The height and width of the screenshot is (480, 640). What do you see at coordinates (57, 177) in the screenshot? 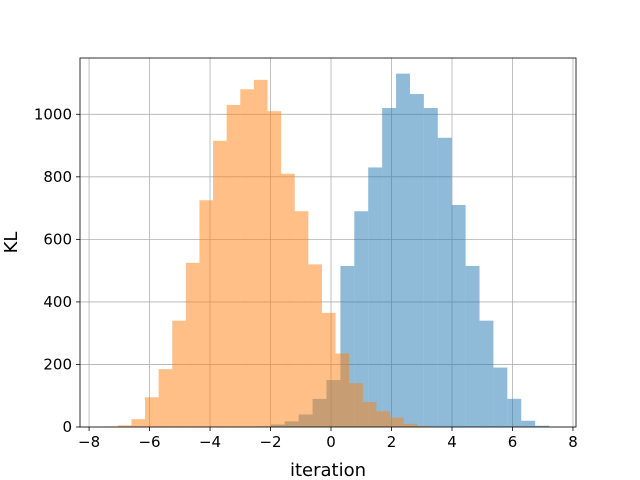
I see `y-tick-label: 800` at bounding box center [57, 177].